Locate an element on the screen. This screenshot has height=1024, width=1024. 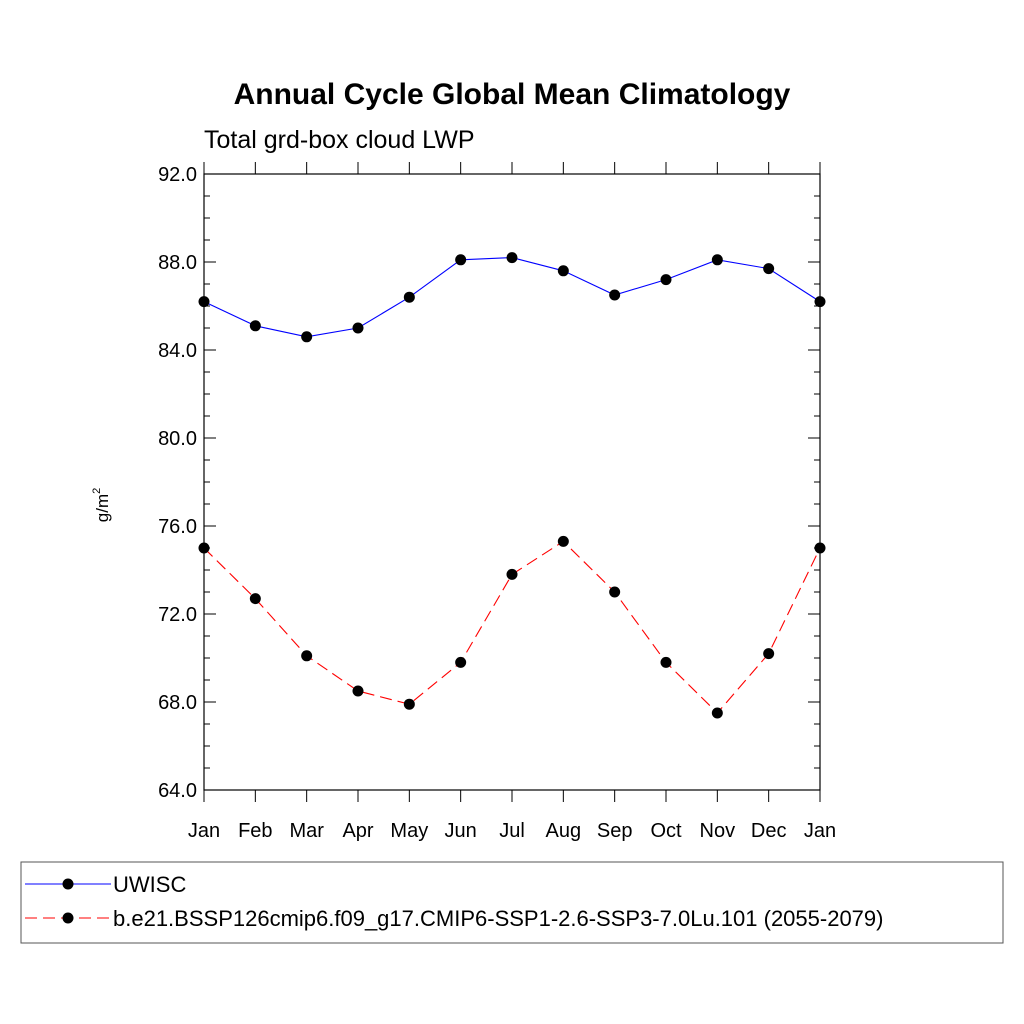
legend-box is located at coordinates (512, 902).